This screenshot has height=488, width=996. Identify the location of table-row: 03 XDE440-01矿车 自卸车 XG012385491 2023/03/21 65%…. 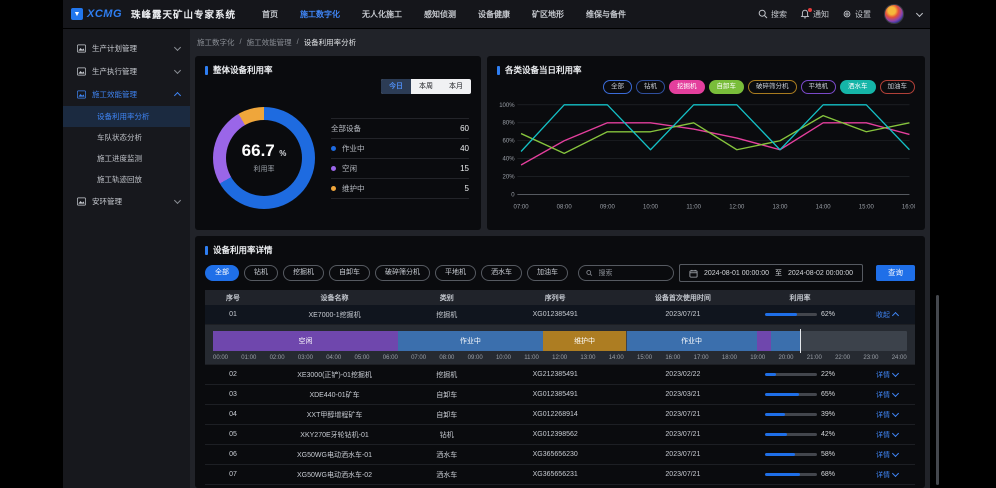
(560, 395).